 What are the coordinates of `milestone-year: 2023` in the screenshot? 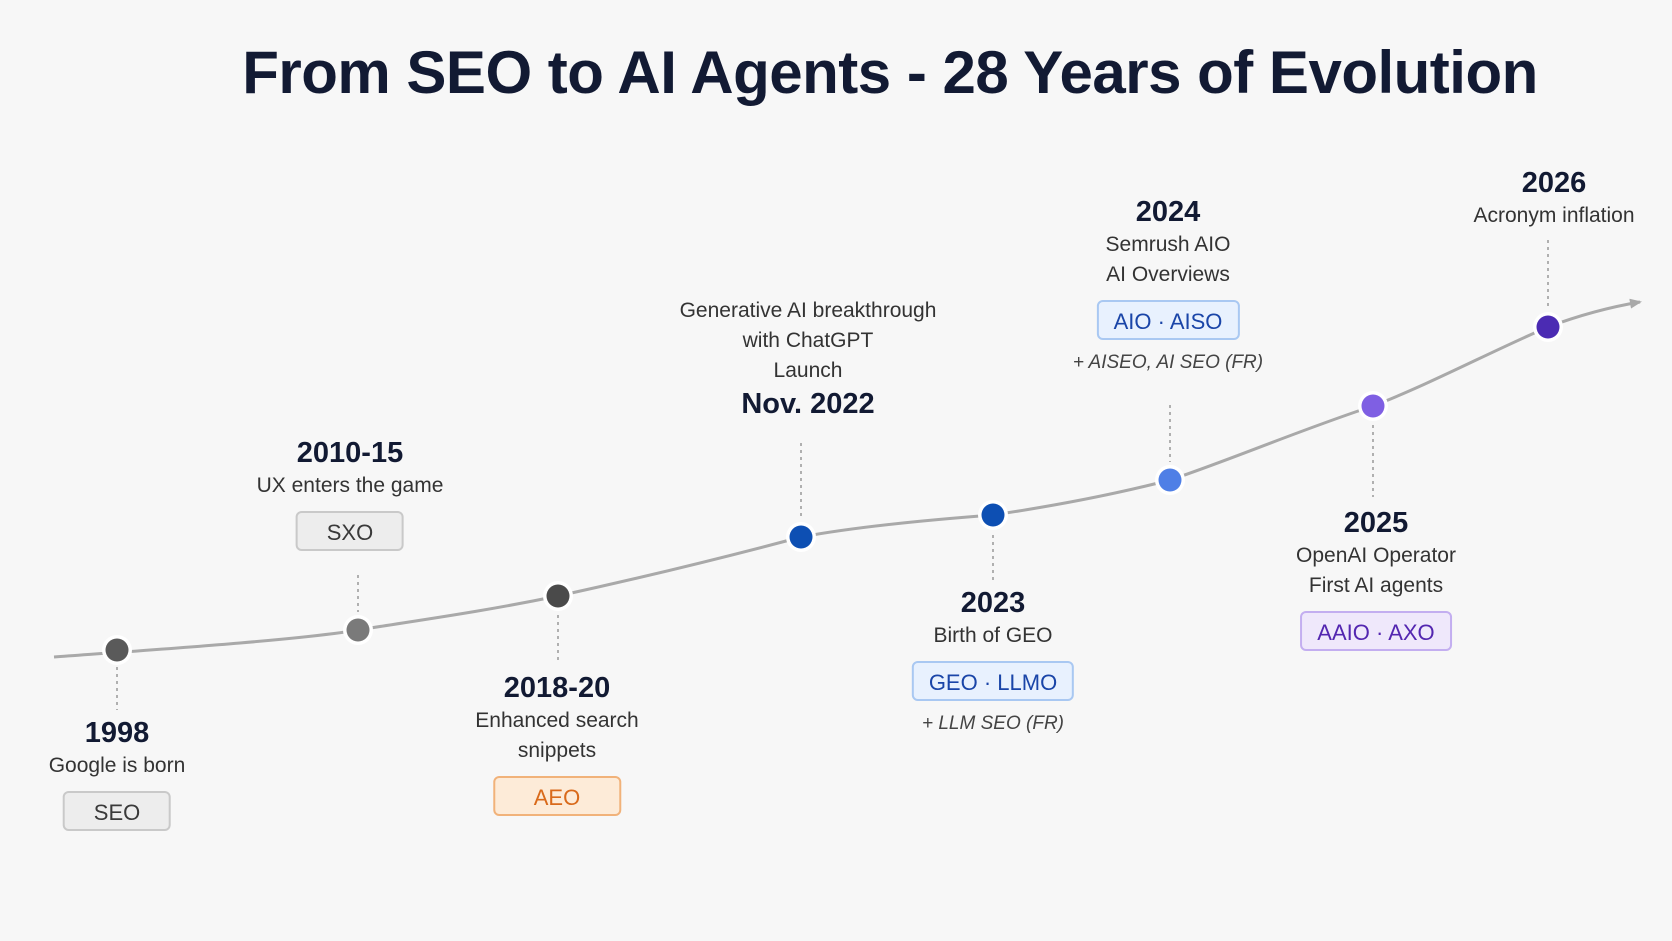 It's located at (993, 603).